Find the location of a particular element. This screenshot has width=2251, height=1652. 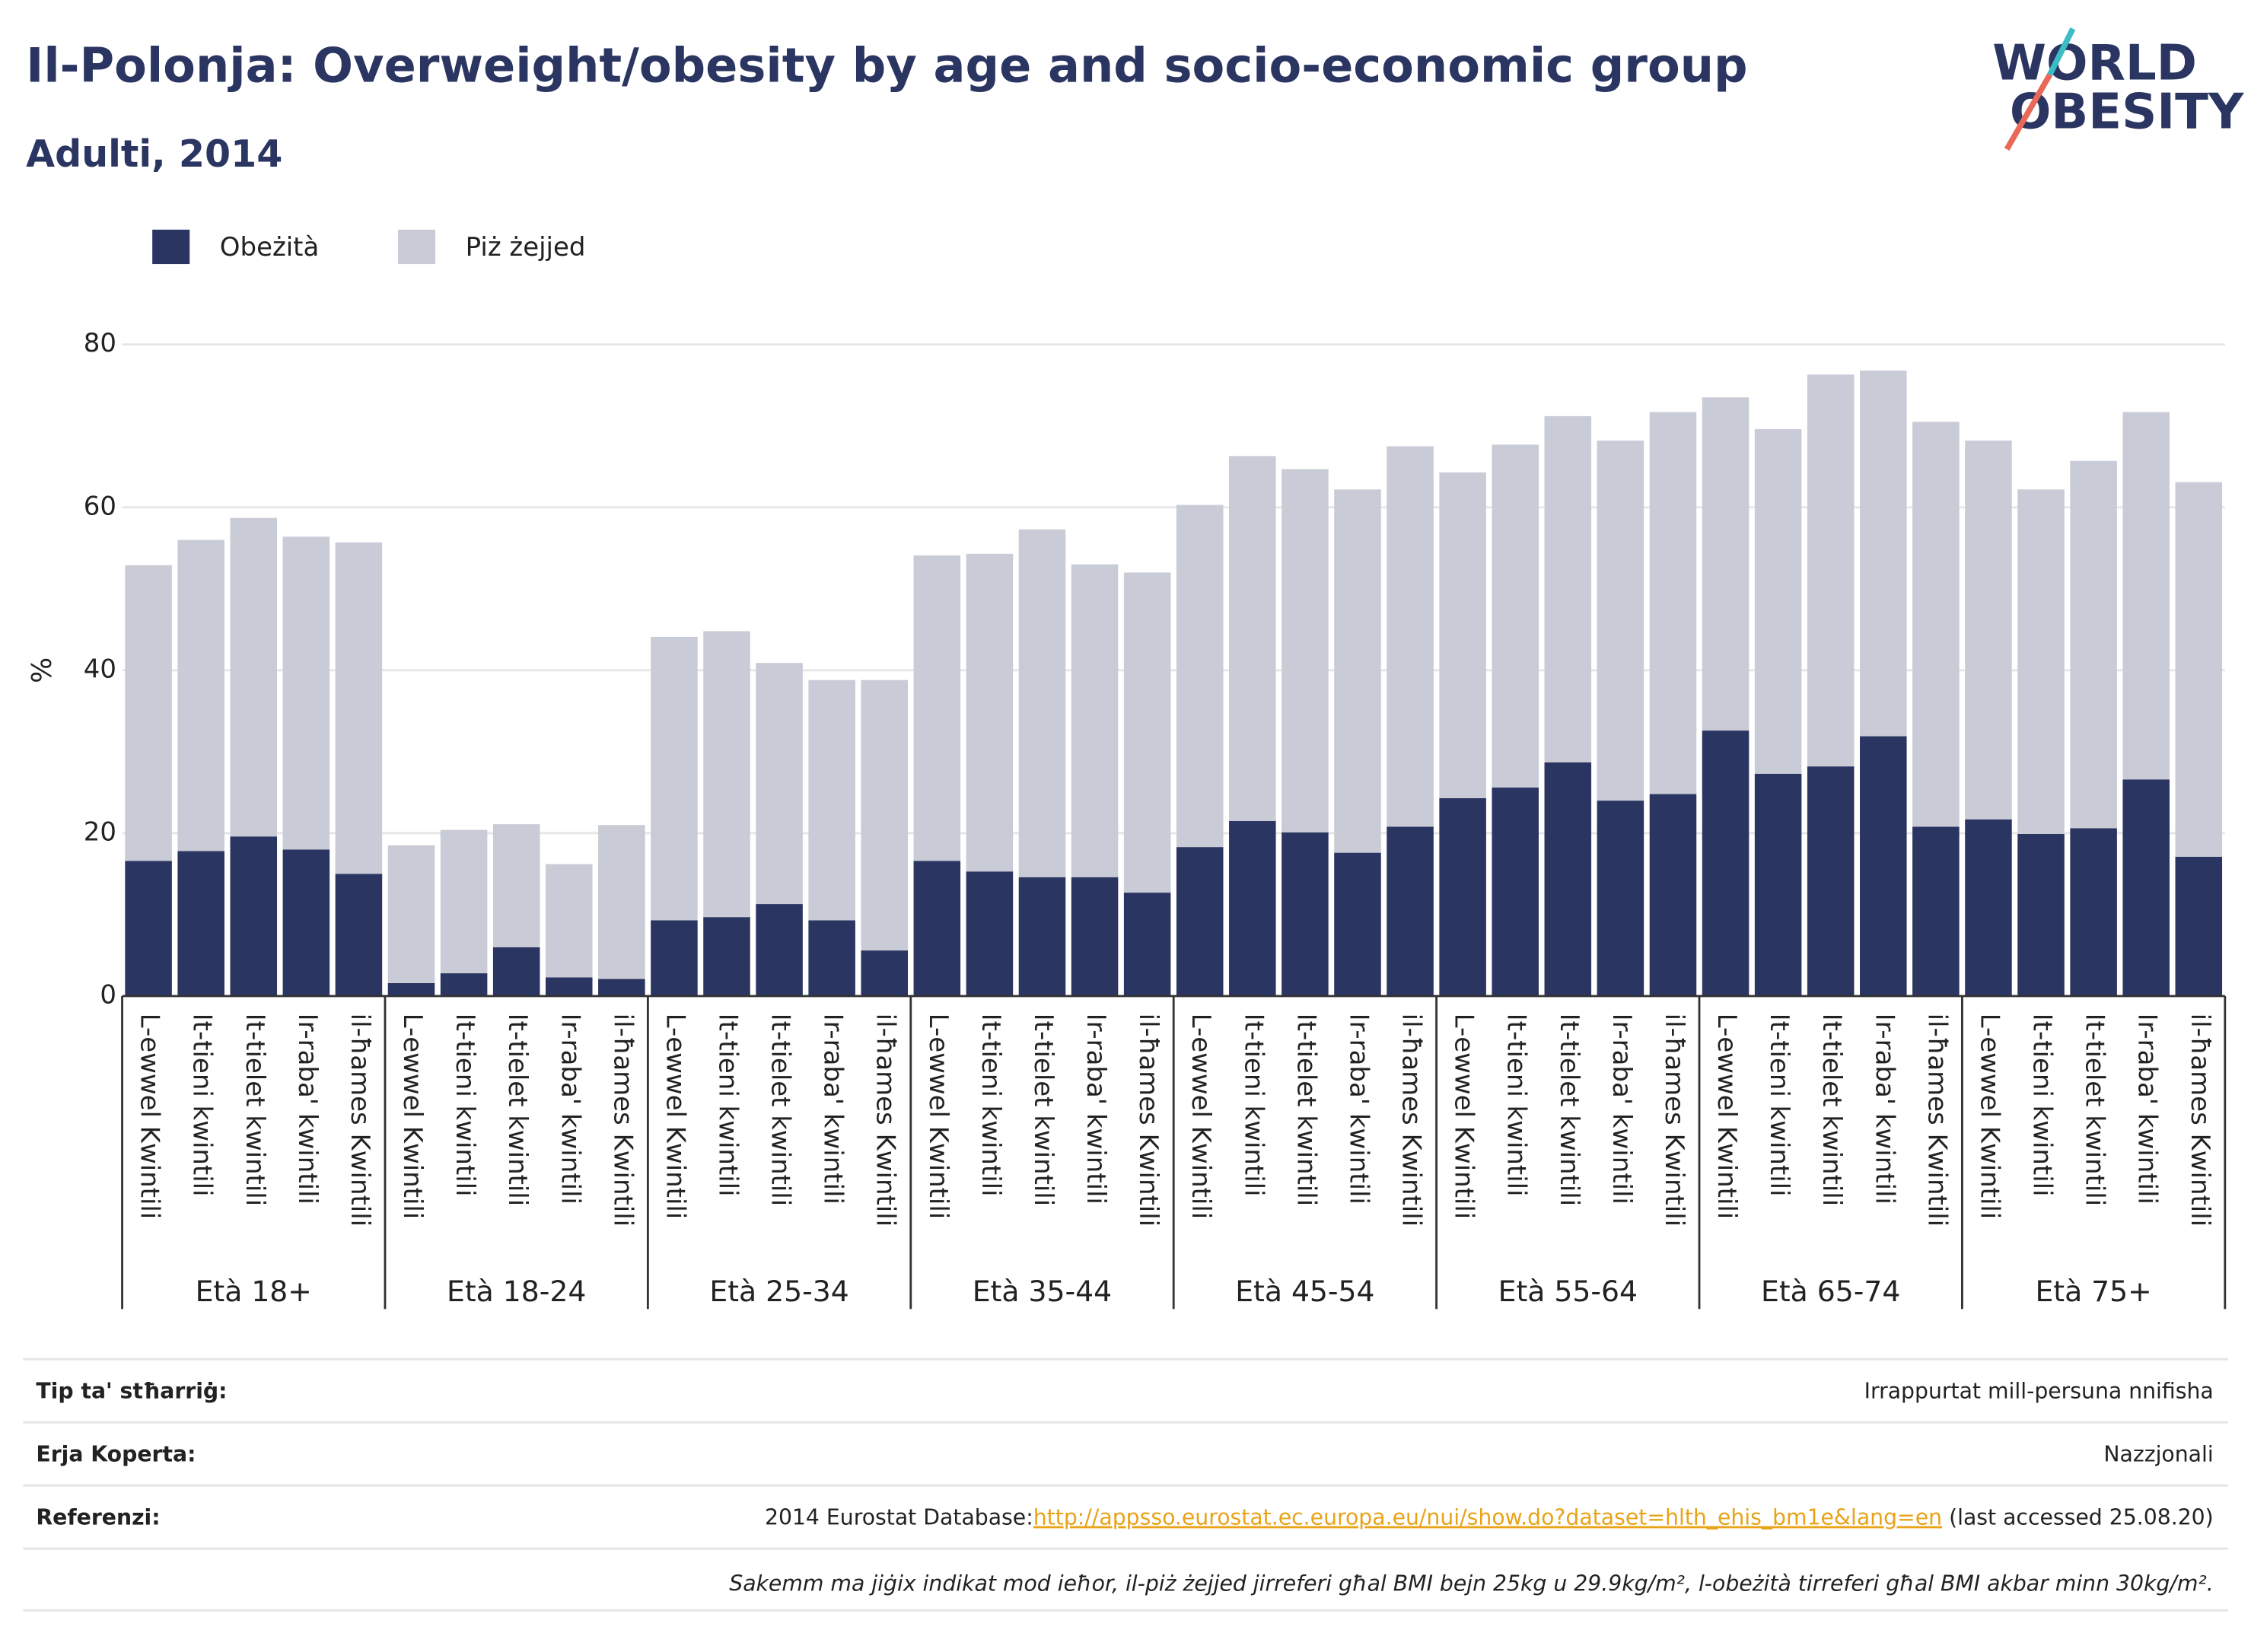

reference-suffix: (last accessed 25.08.20) is located at coordinates (2078, 1517).